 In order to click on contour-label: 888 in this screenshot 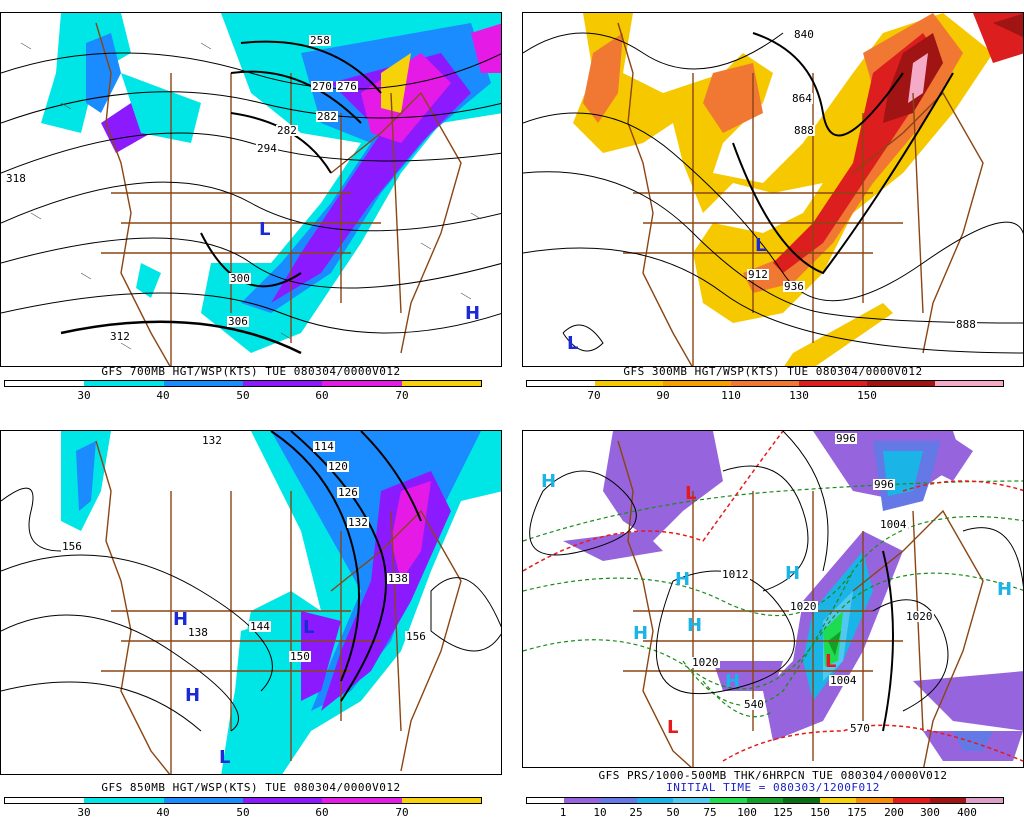, I will do `click(966, 324)`.